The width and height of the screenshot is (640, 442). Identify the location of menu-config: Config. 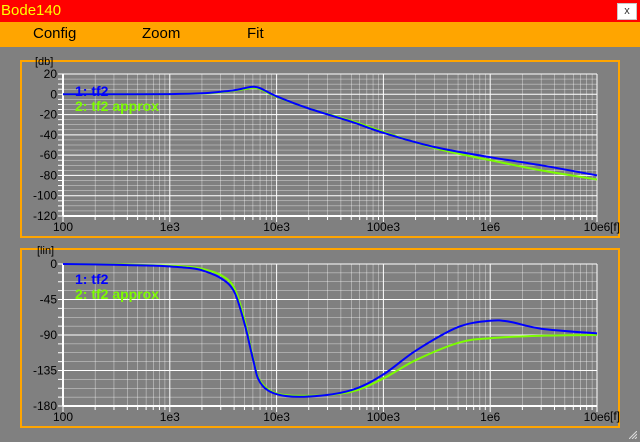
(55, 33).